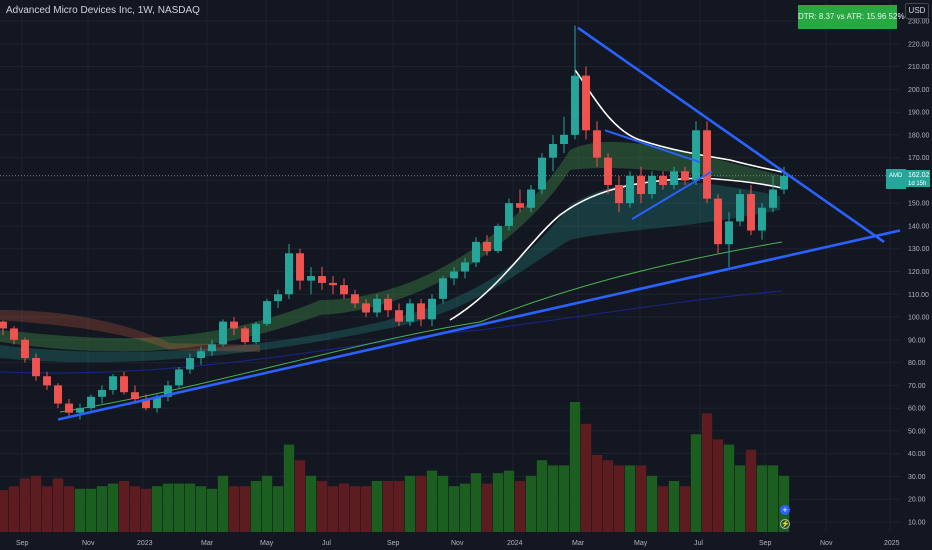 Image resolution: width=932 pixels, height=550 pixels. What do you see at coordinates (917, 386) in the screenshot?
I see `y-tick-70: 70.00` at bounding box center [917, 386].